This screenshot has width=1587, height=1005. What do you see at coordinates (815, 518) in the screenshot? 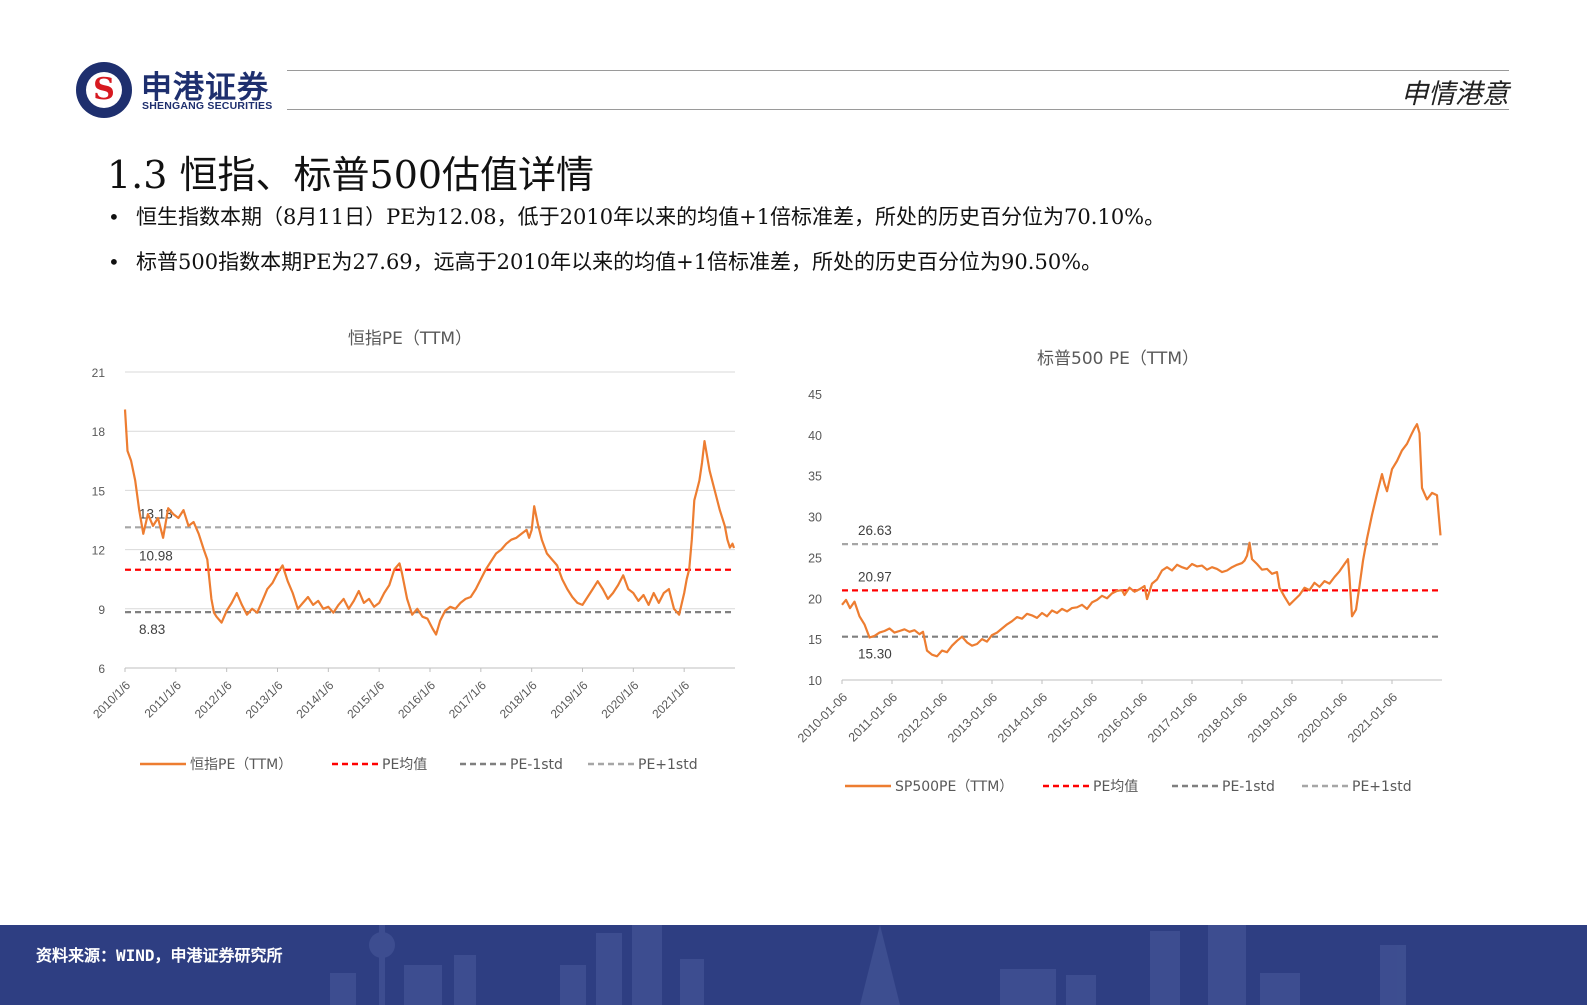
I see `y-tick-label: 30` at bounding box center [815, 518].